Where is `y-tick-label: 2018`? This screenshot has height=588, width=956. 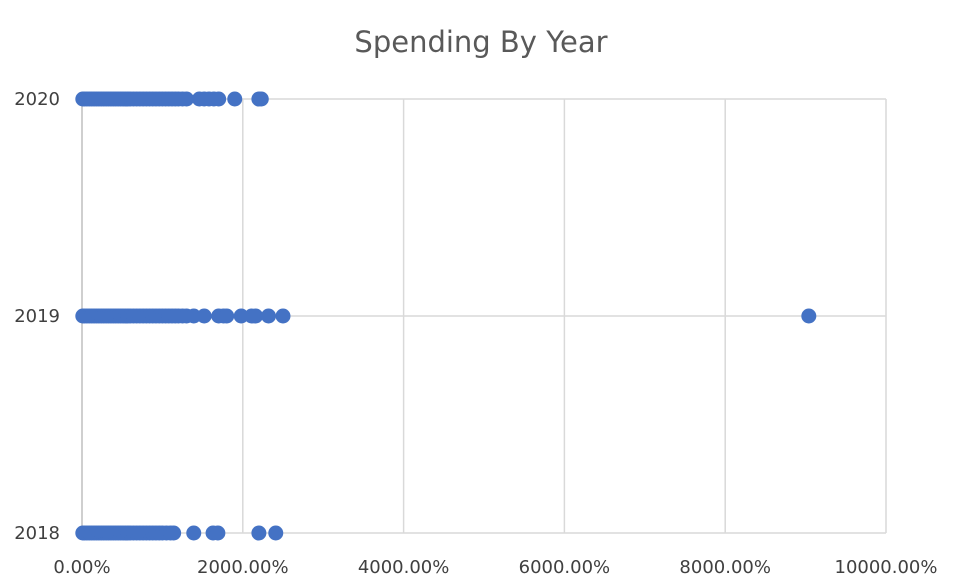
y-tick-label: 2018 is located at coordinates (37, 533).